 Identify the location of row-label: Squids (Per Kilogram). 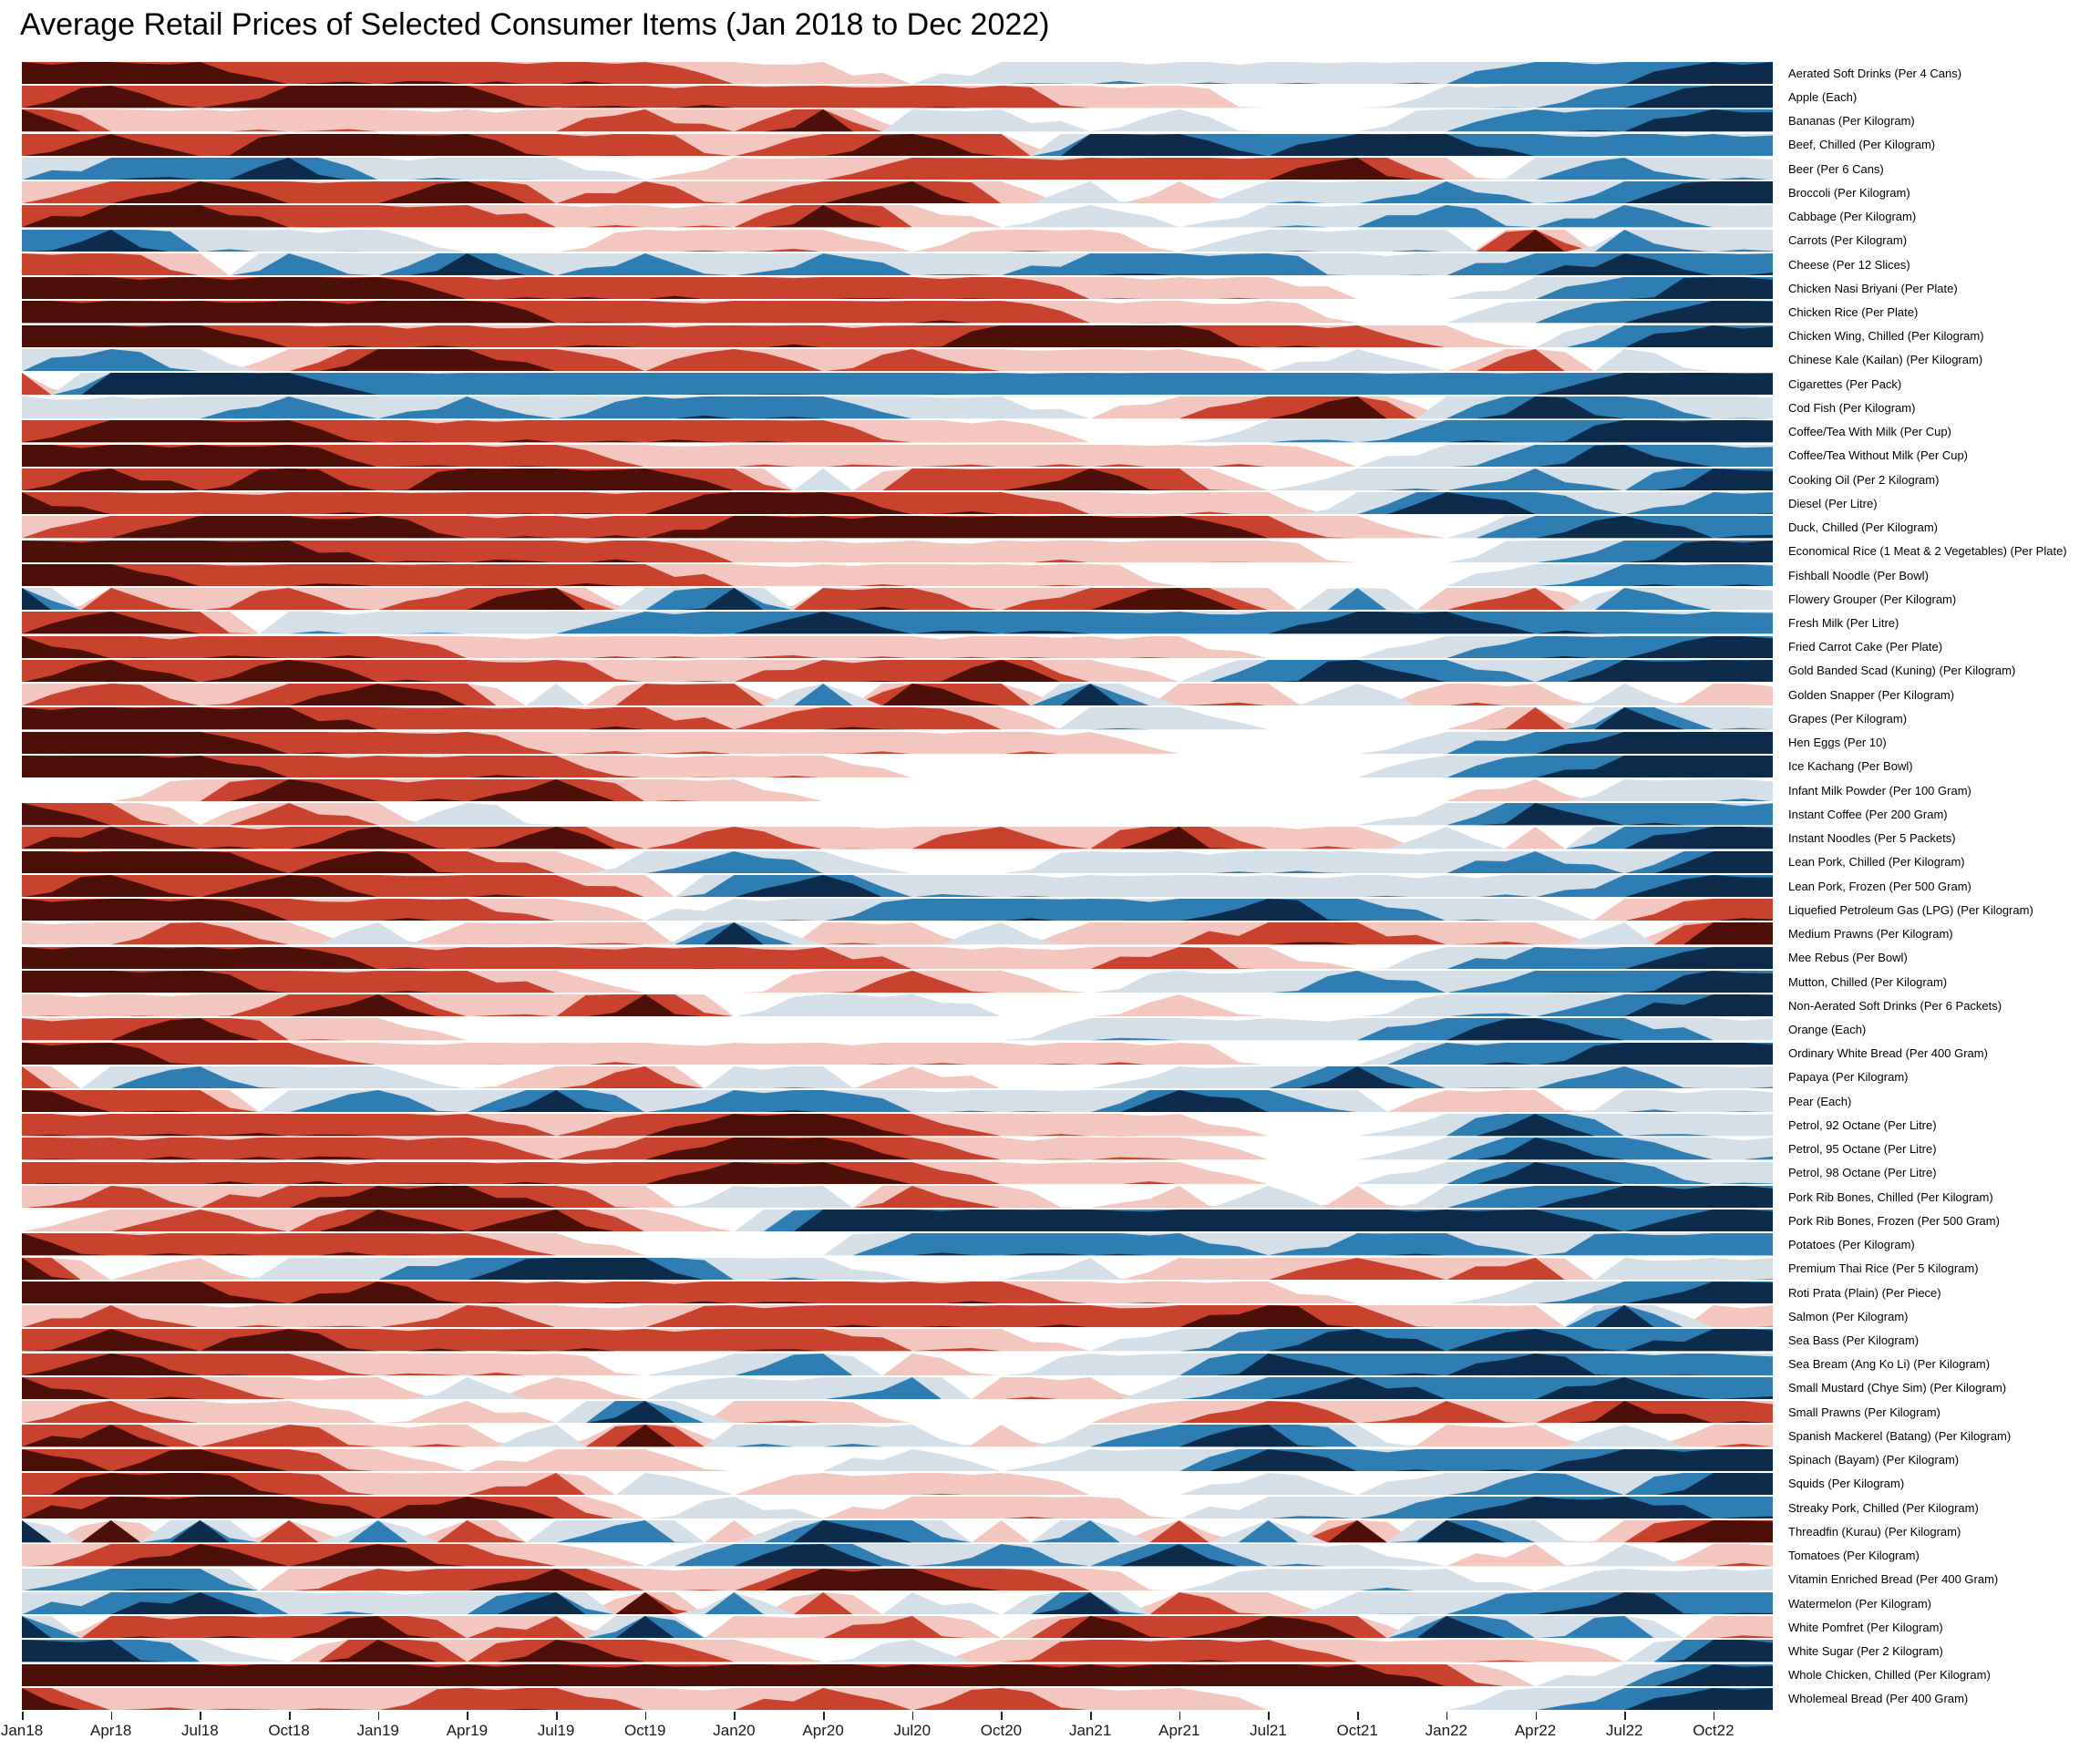
(1847, 1484).